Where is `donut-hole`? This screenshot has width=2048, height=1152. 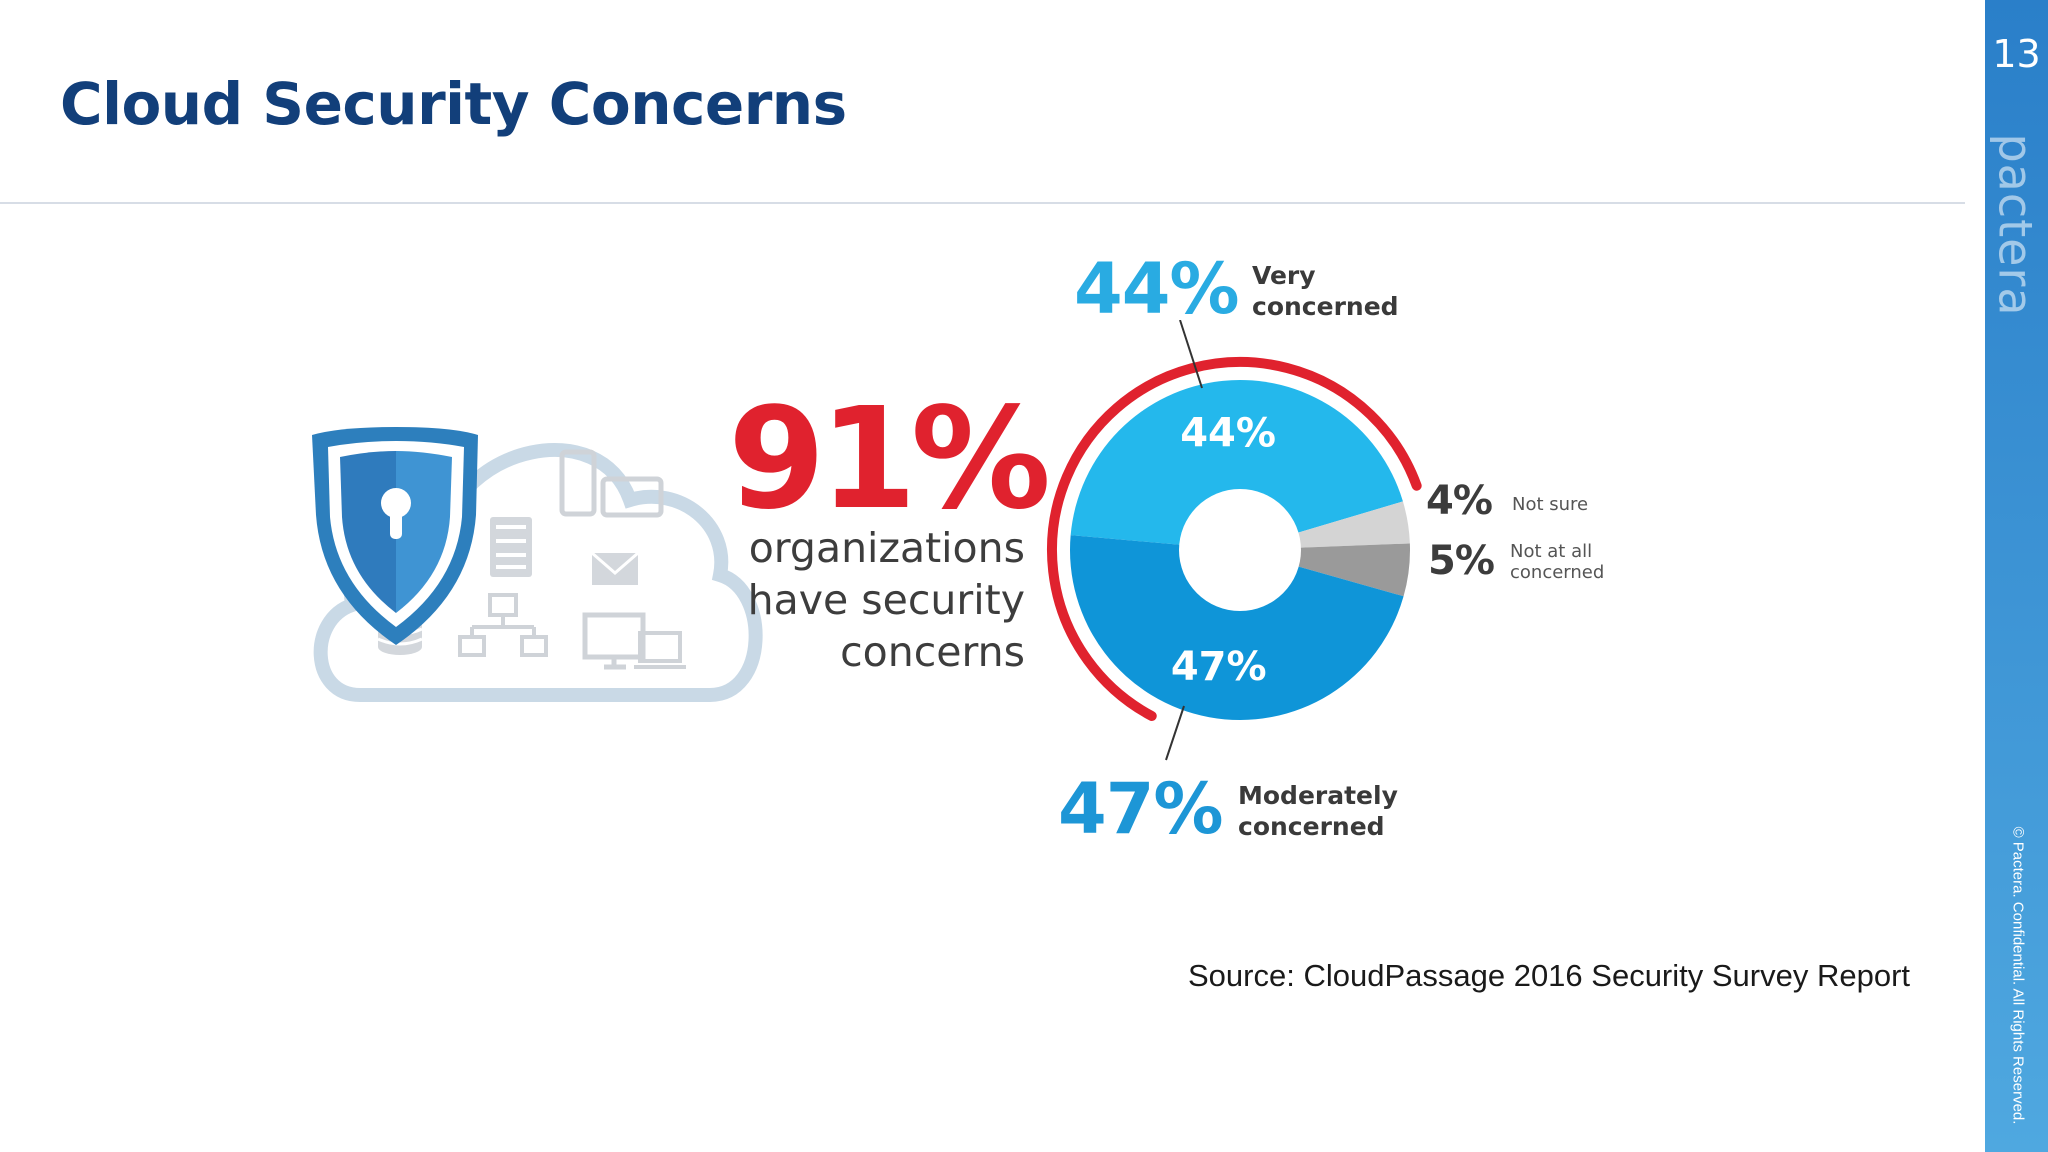 donut-hole is located at coordinates (1240, 550).